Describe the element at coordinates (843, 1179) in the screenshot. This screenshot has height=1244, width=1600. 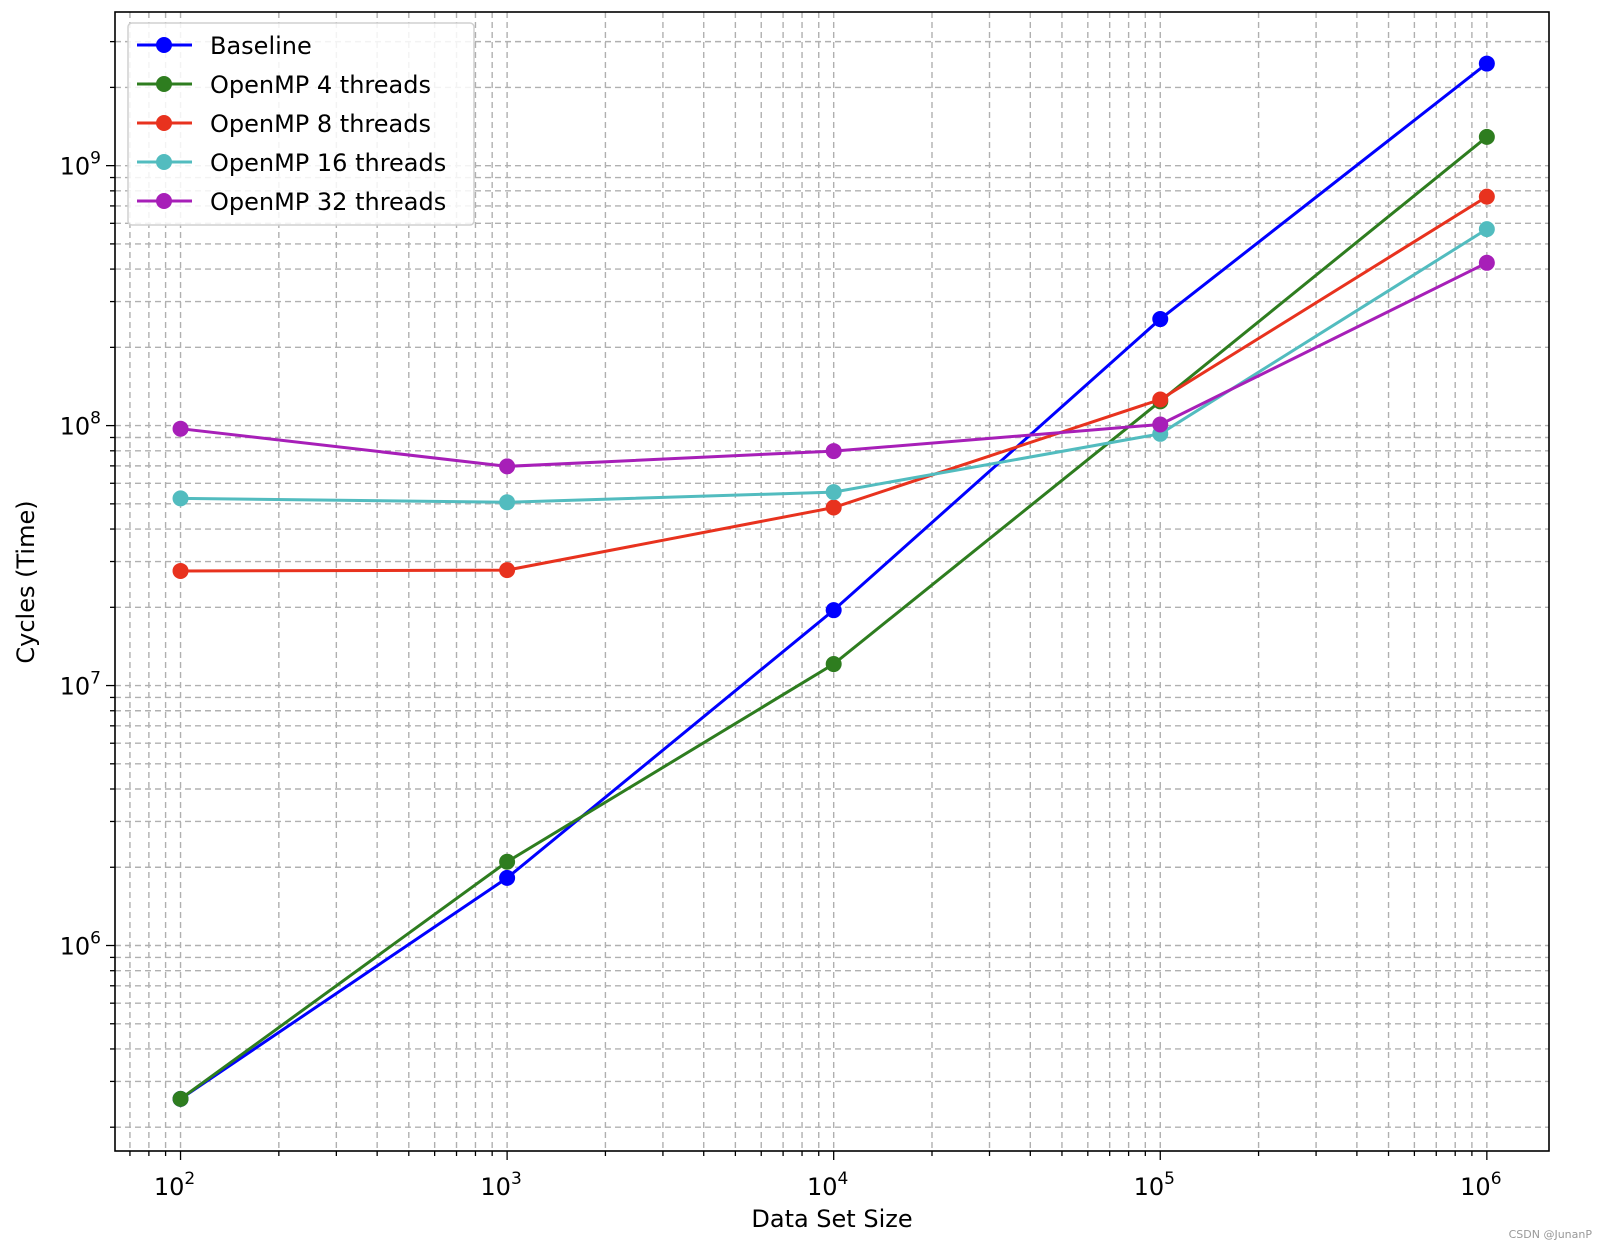
I see `x-tick-exp: 4` at that location.